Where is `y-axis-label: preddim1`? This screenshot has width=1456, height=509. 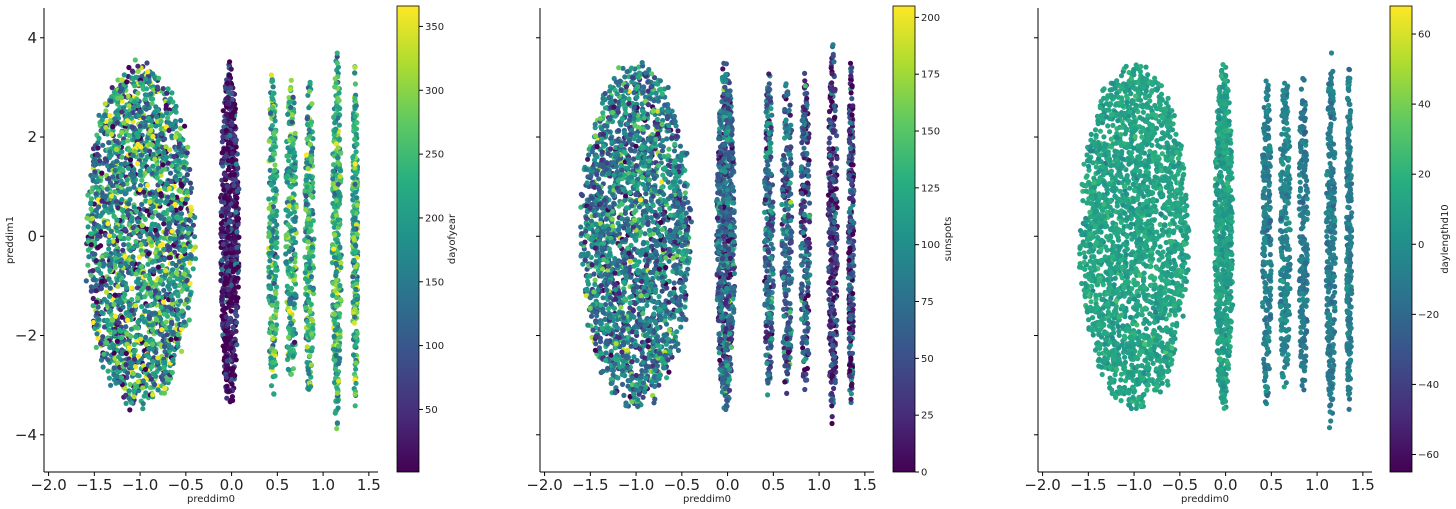 y-axis-label: preddim1 is located at coordinates (10, 240).